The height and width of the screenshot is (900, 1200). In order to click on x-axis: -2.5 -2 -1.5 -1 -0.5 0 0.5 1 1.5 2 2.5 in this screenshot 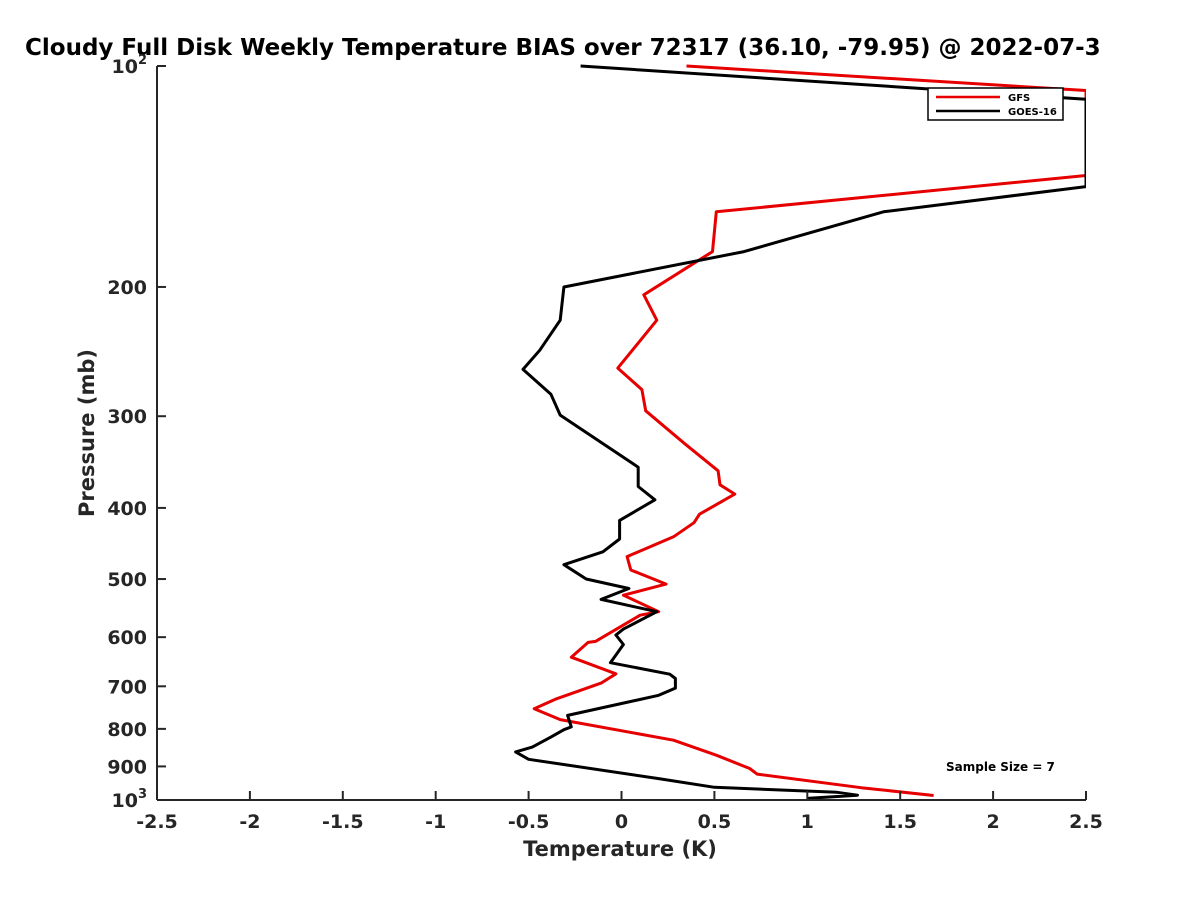, I will do `click(619, 812)`.